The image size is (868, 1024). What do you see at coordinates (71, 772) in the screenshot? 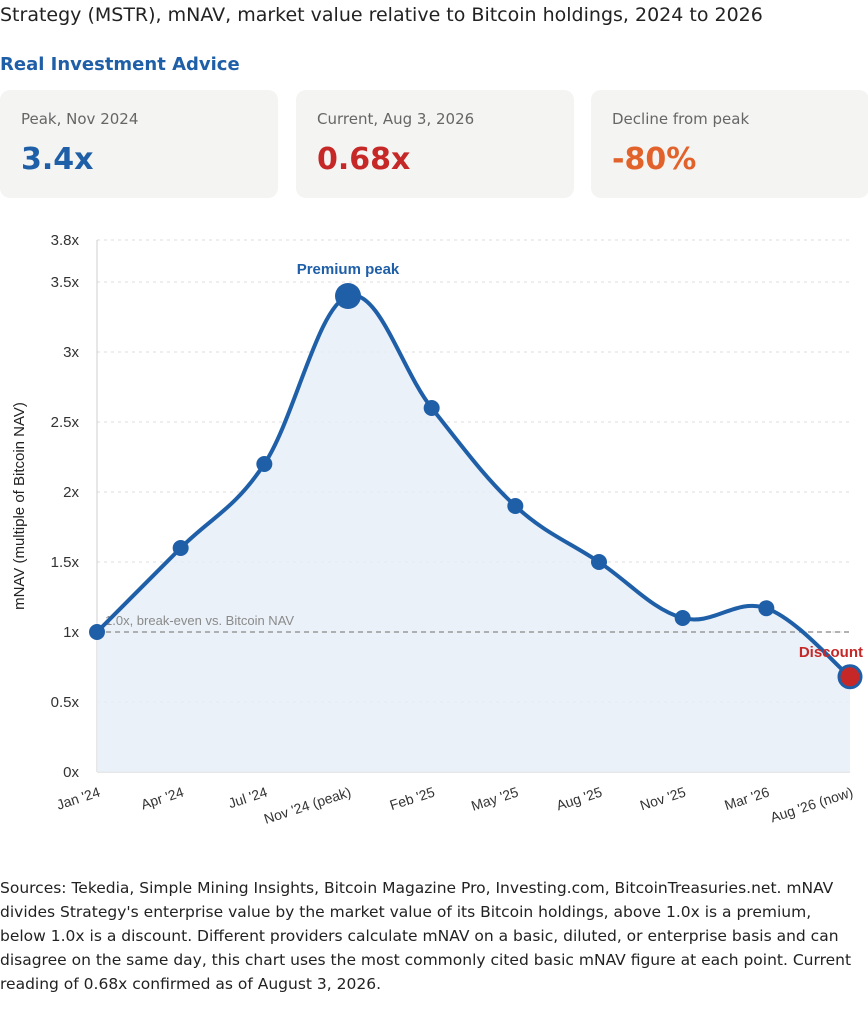
I see `y-tick-label: 0x` at bounding box center [71, 772].